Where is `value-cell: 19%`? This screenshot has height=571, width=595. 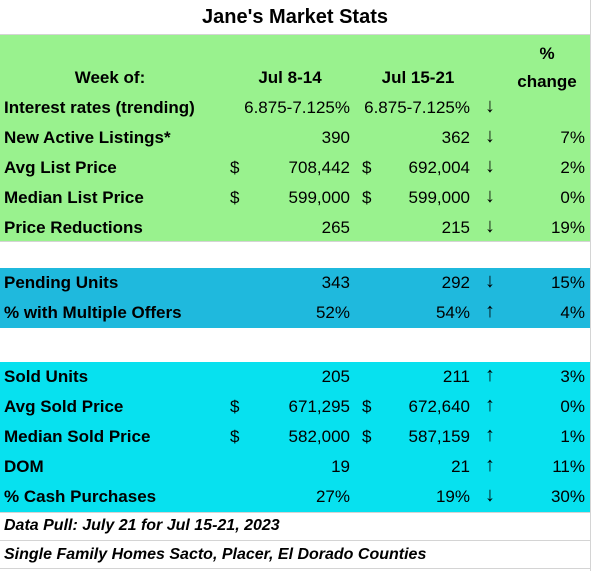
value-cell: 19% is located at coordinates (452, 496).